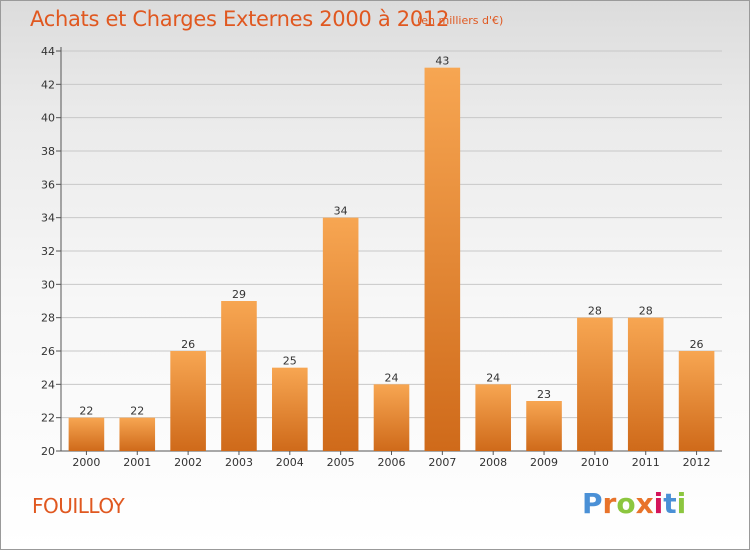 Image resolution: width=750 pixels, height=550 pixels. What do you see at coordinates (48, 318) in the screenshot?
I see `y-tick-label: 28` at bounding box center [48, 318].